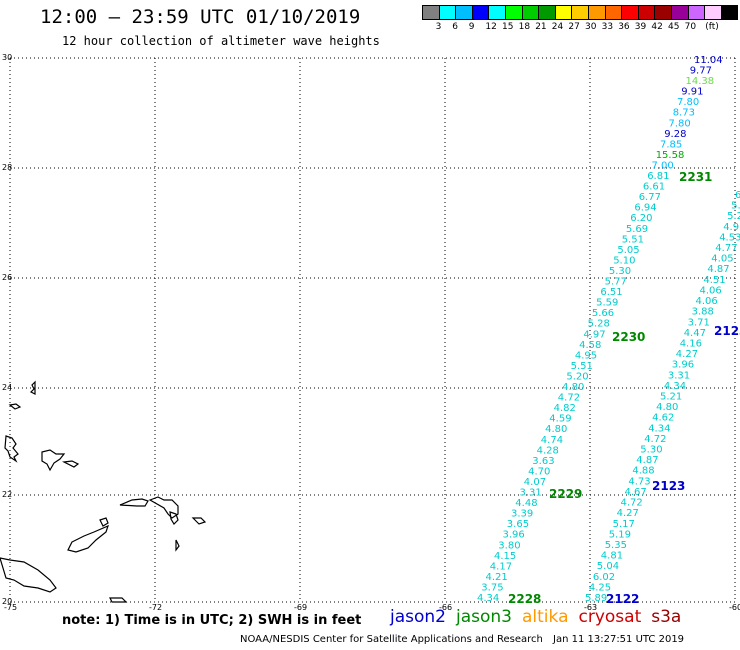 The height and width of the screenshot is (650, 740). Describe the element at coordinates (7, 167) in the screenshot. I see `latitude-tick-label: 28` at that location.